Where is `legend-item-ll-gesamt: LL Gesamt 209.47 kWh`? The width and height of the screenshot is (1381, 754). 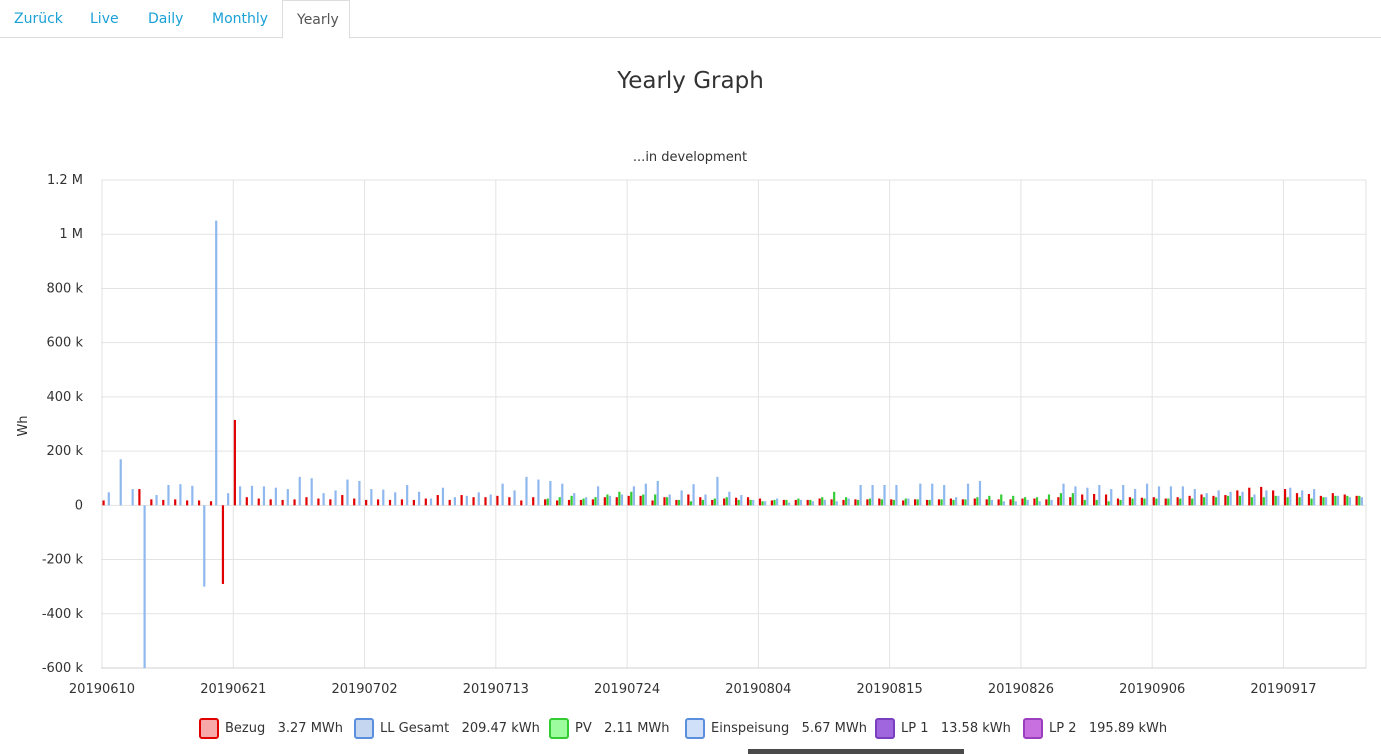
legend-item-ll-gesamt: LL Gesamt 209.47 kWh is located at coordinates (447, 729).